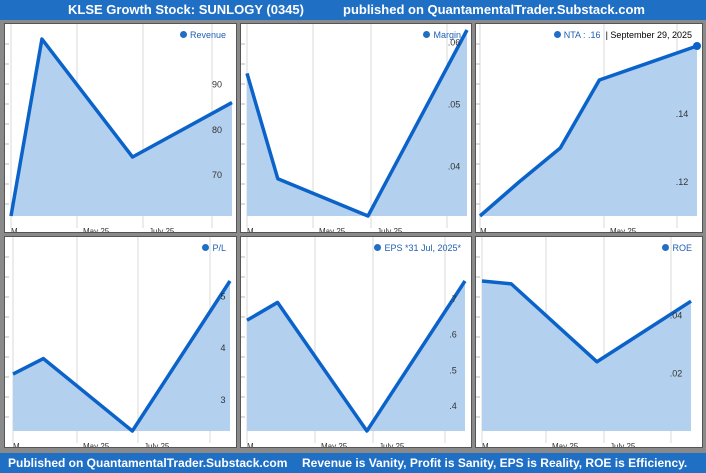 The height and width of the screenshot is (473, 706). What do you see at coordinates (682, 248) in the screenshot?
I see `legend-label: ROE` at bounding box center [682, 248].